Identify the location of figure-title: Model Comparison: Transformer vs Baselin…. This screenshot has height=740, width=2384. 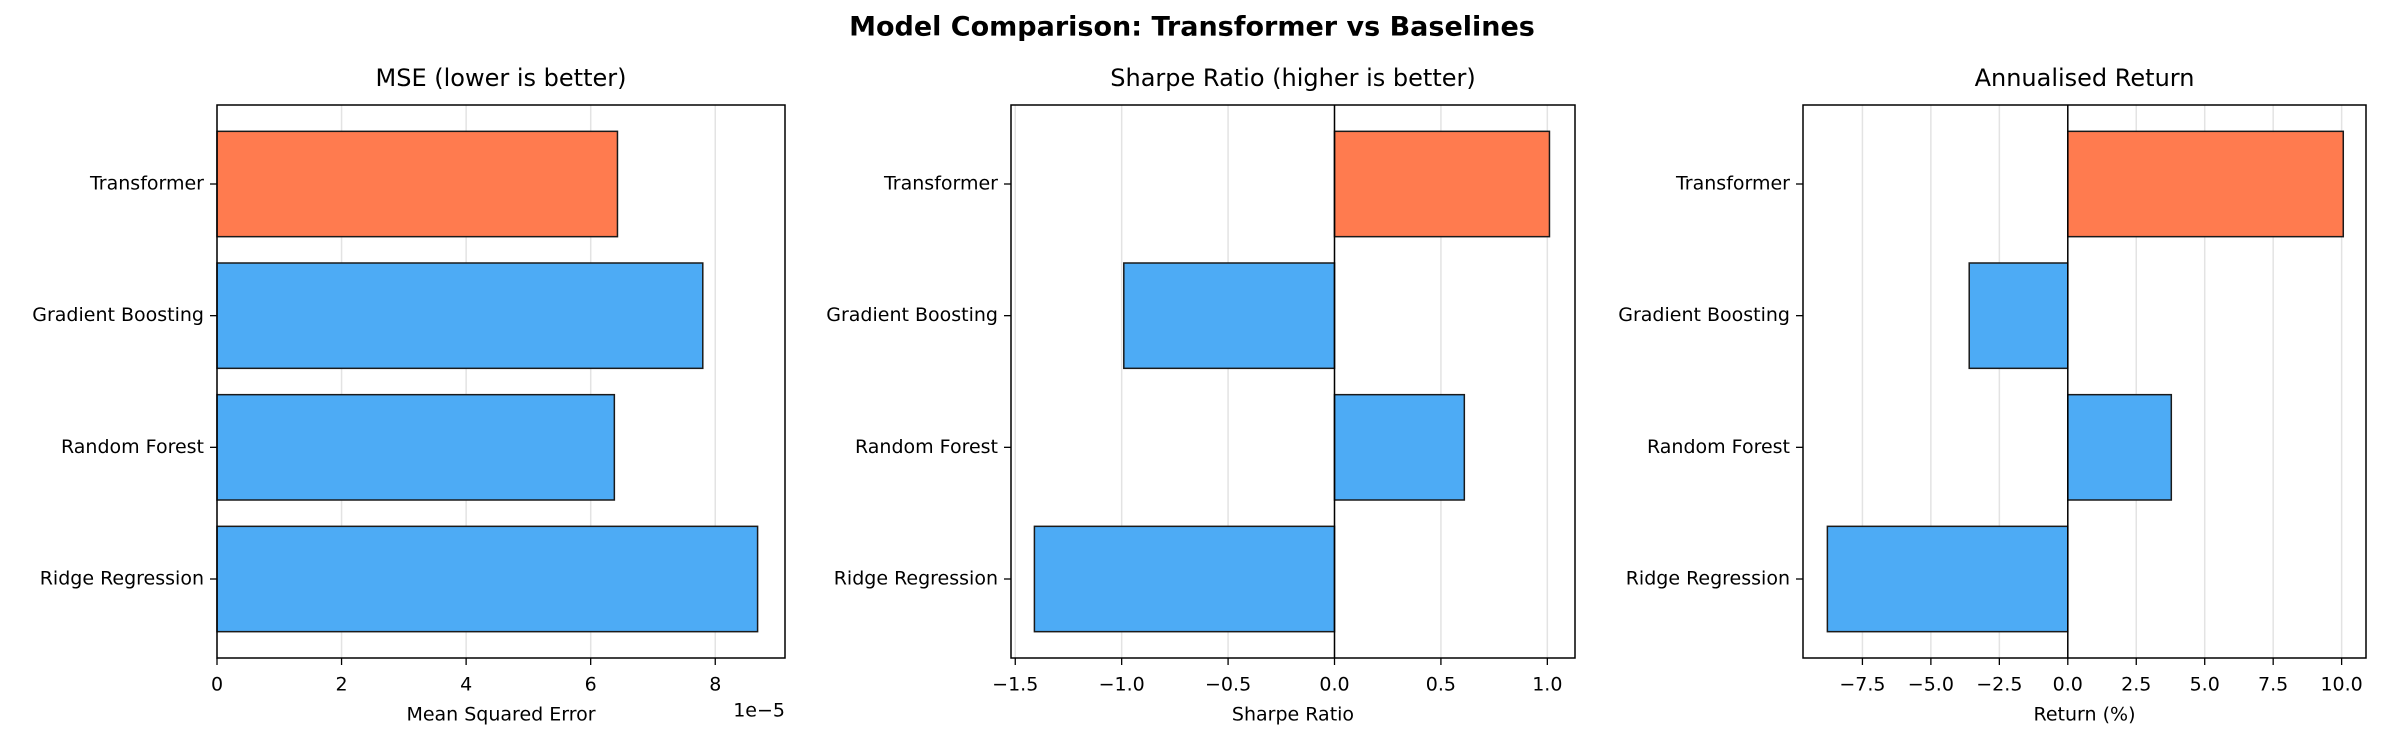
(1192, 27).